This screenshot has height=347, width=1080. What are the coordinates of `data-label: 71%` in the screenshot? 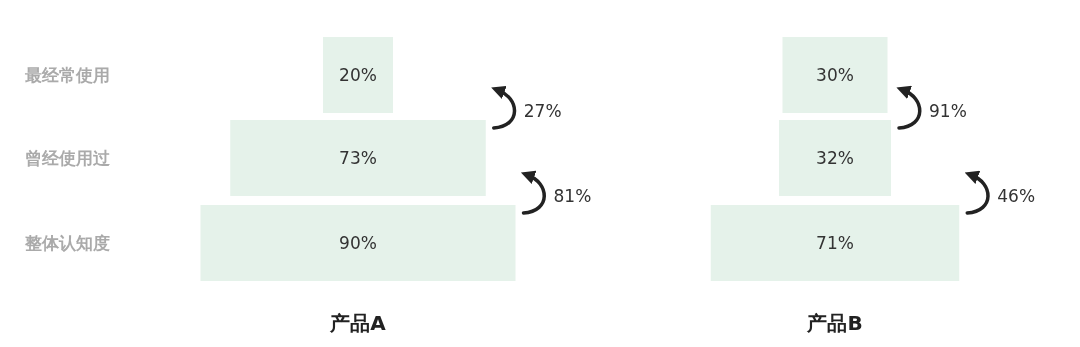 It's located at (835, 243).